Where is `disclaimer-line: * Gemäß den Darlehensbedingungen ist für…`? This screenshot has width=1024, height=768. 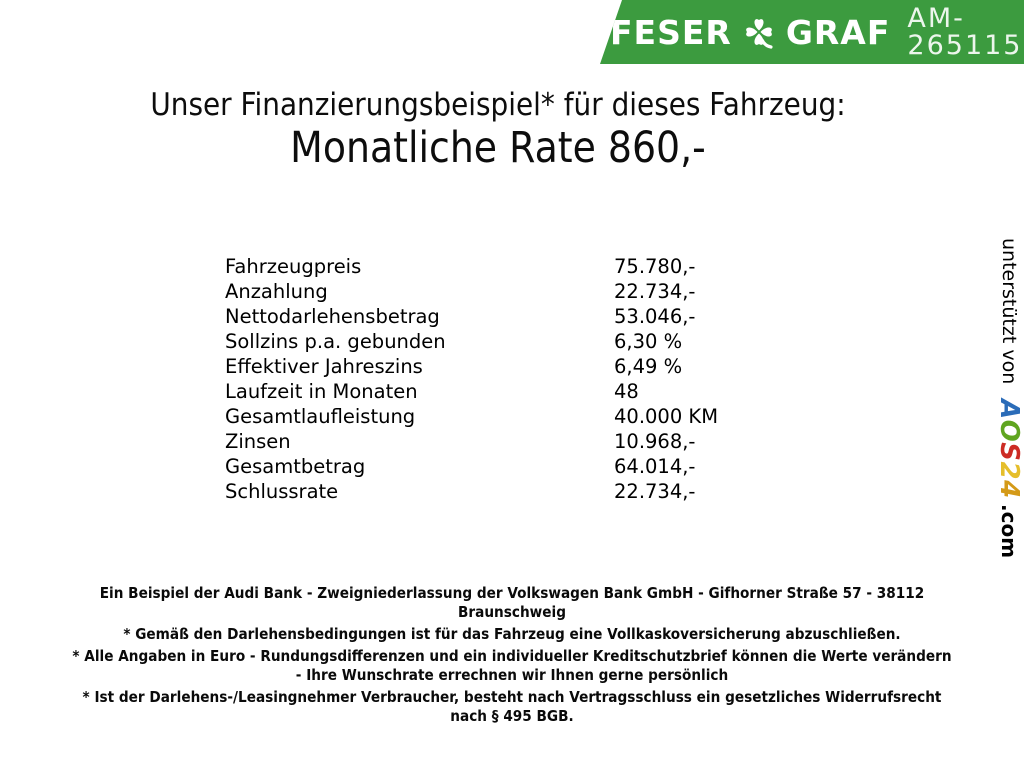 disclaimer-line: * Gemäß den Darlehensbedingungen ist für… is located at coordinates (512, 634).